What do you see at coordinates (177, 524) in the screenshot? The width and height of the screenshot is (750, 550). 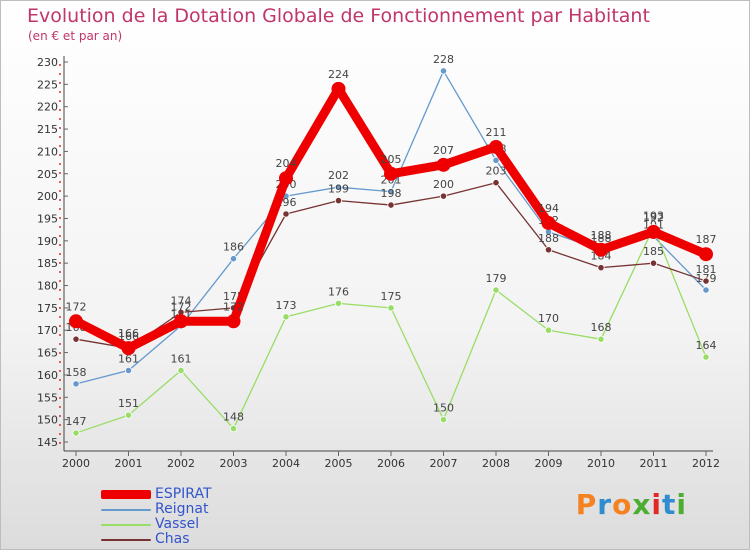 I see `legend-label-vassel: Vassel` at bounding box center [177, 524].